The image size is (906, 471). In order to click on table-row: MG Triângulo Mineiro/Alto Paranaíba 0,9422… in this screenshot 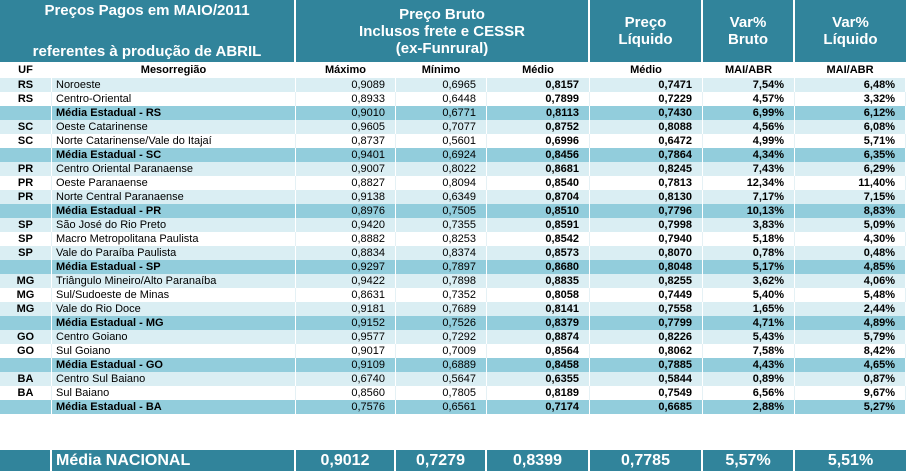, I will do `click(453, 281)`.